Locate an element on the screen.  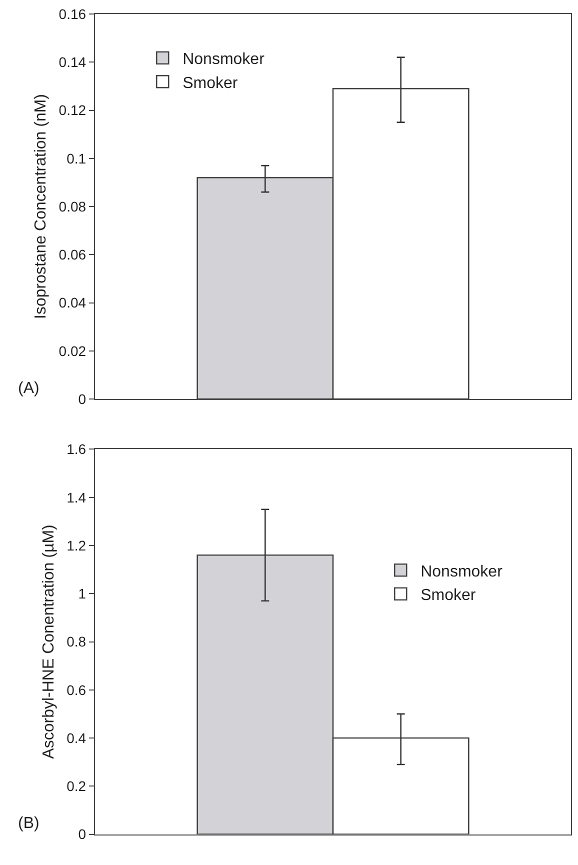
y-tick-label: 0.6 is located at coordinates (76, 690).